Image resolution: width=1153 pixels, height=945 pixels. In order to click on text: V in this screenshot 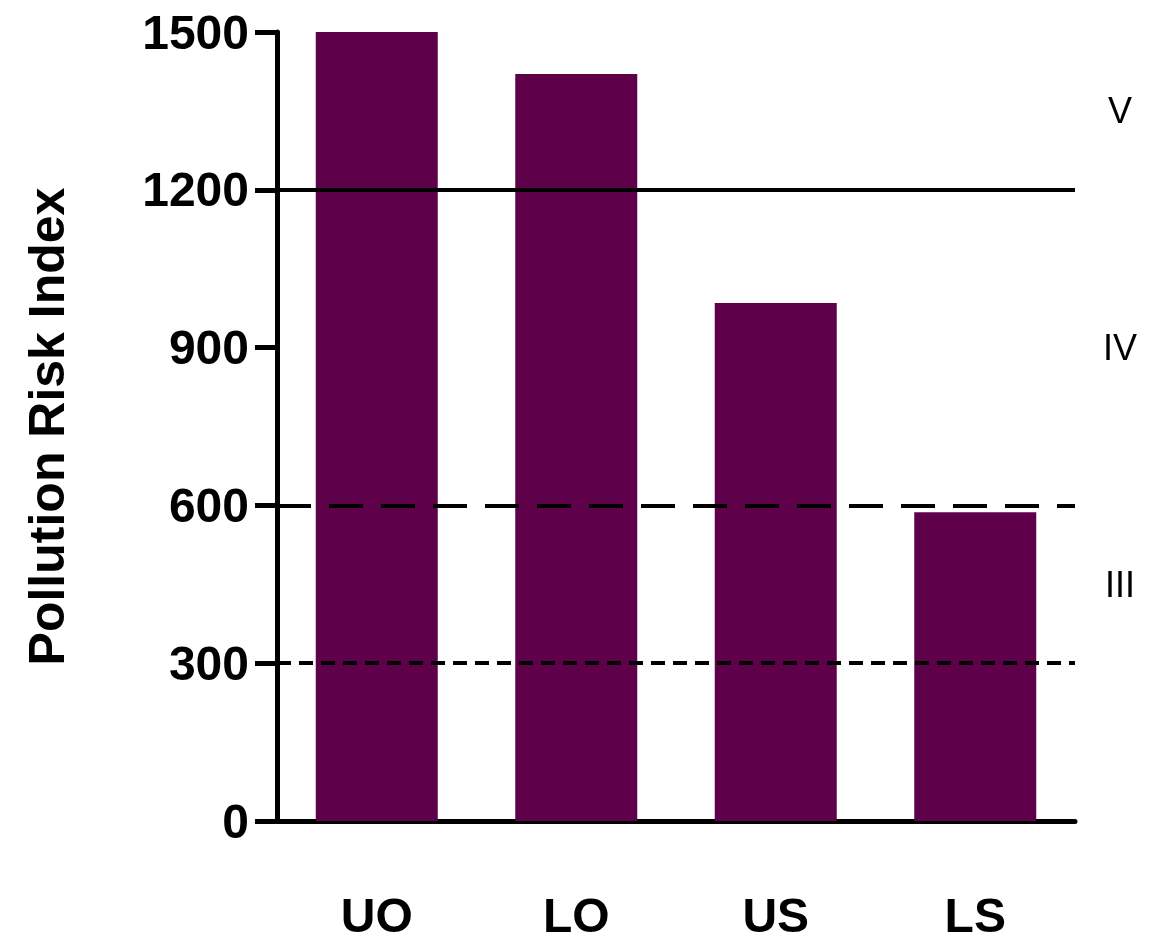, I will do `click(1120, 111)`.